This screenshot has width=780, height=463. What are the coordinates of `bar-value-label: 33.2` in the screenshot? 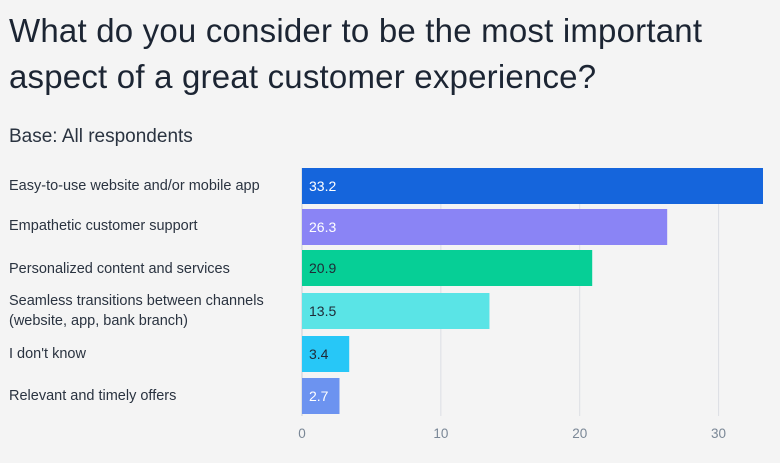 It's located at (322, 186).